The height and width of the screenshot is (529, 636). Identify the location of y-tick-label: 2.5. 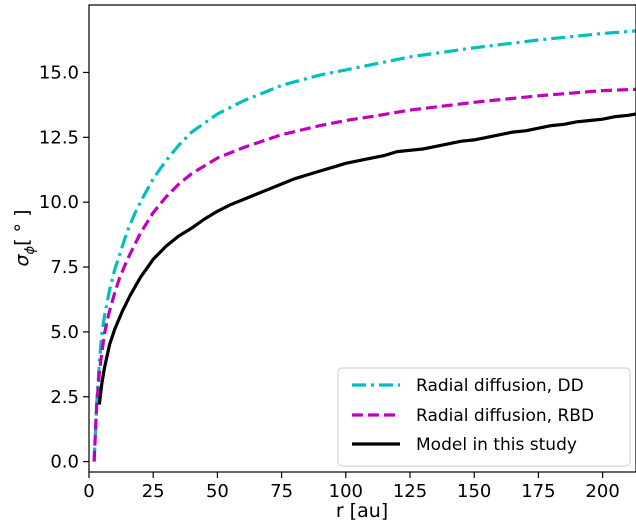
(64, 397).